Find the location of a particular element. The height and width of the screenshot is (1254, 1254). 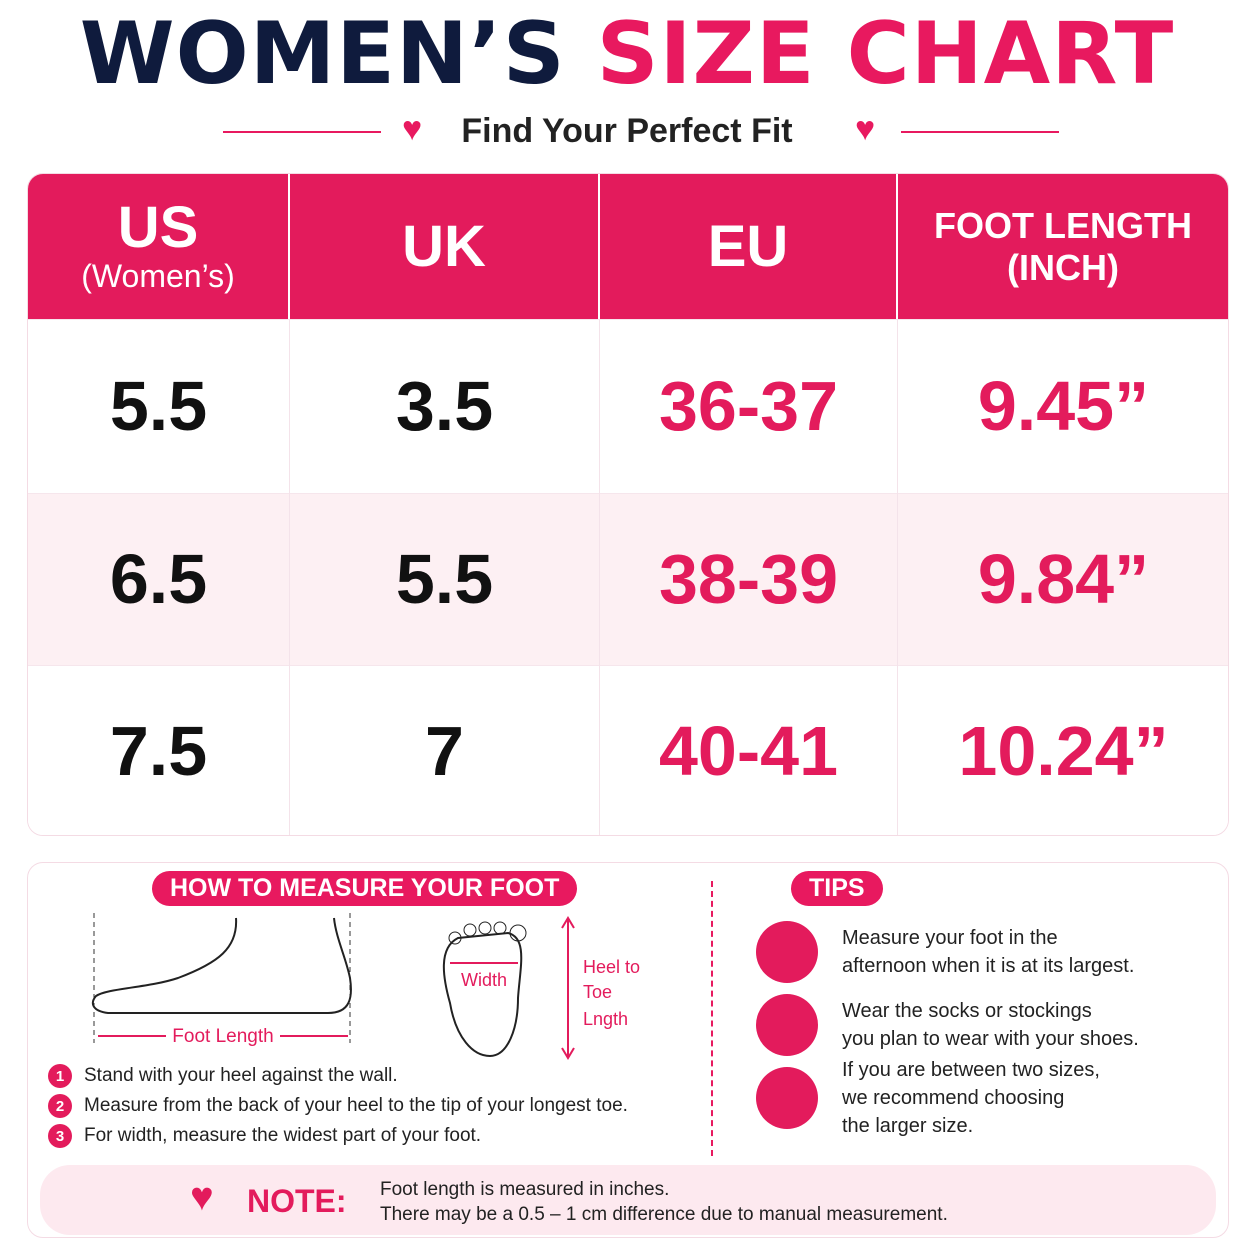

tip-line: afternoon when it is at its largest. is located at coordinates (988, 965).